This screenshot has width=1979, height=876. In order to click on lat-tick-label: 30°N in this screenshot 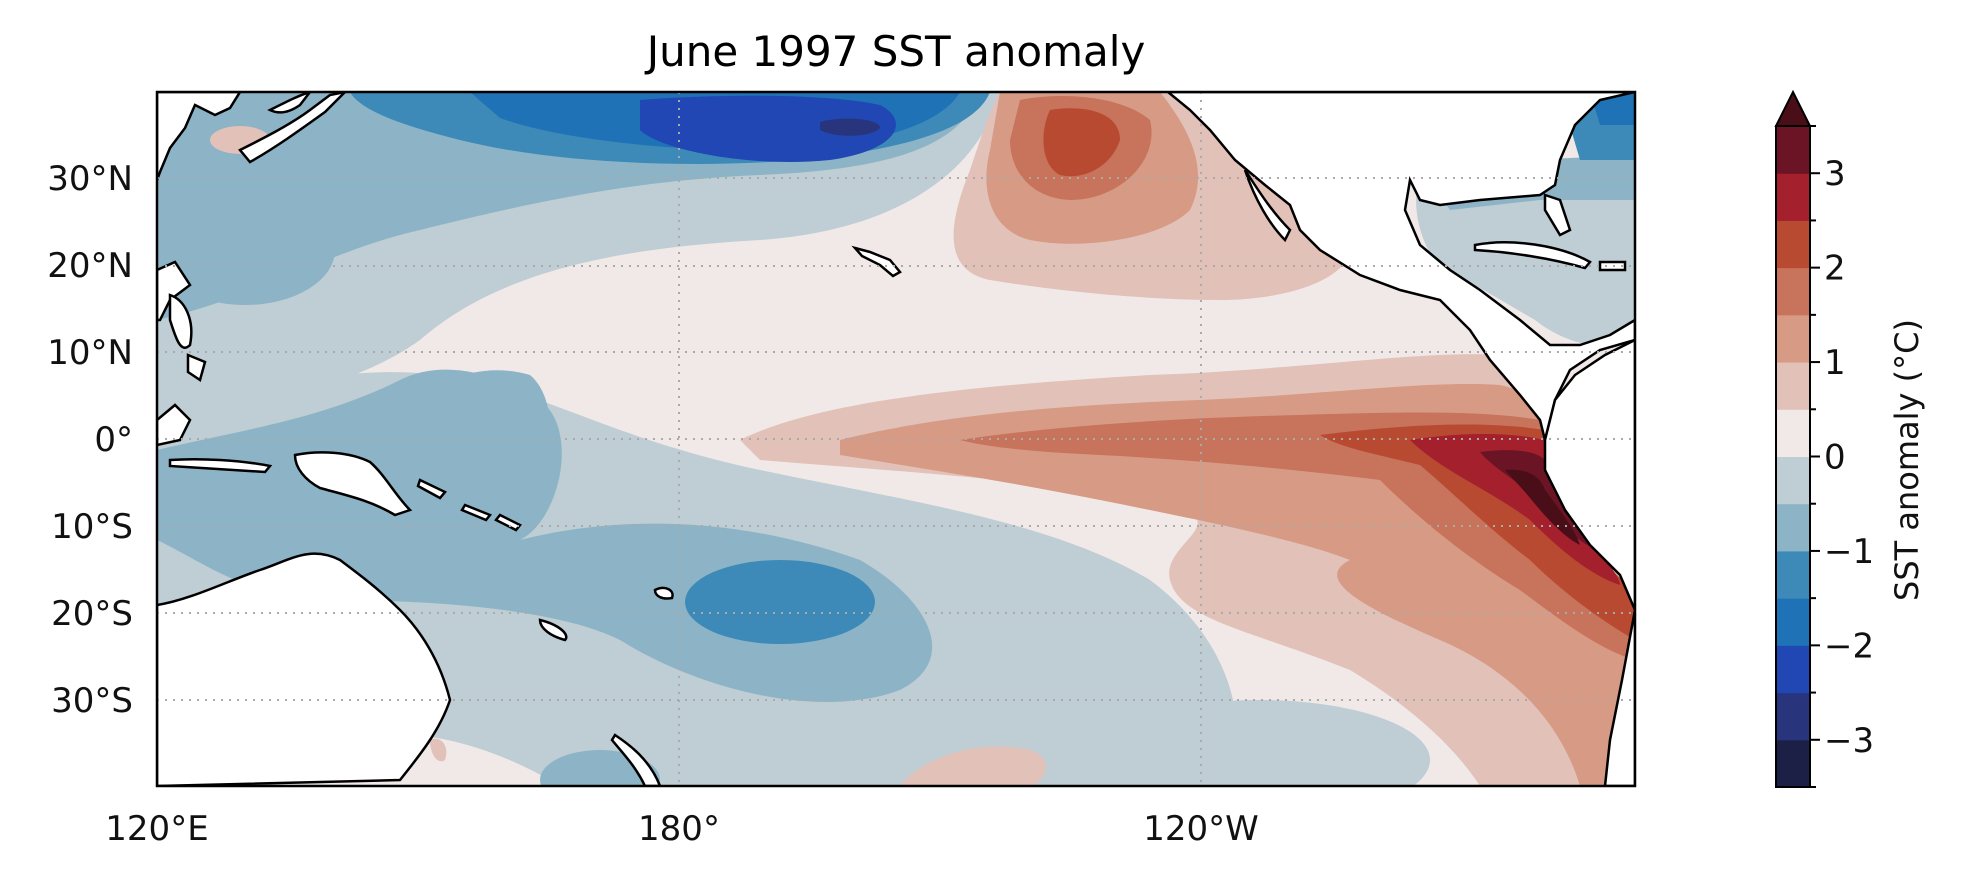, I will do `click(90, 179)`.